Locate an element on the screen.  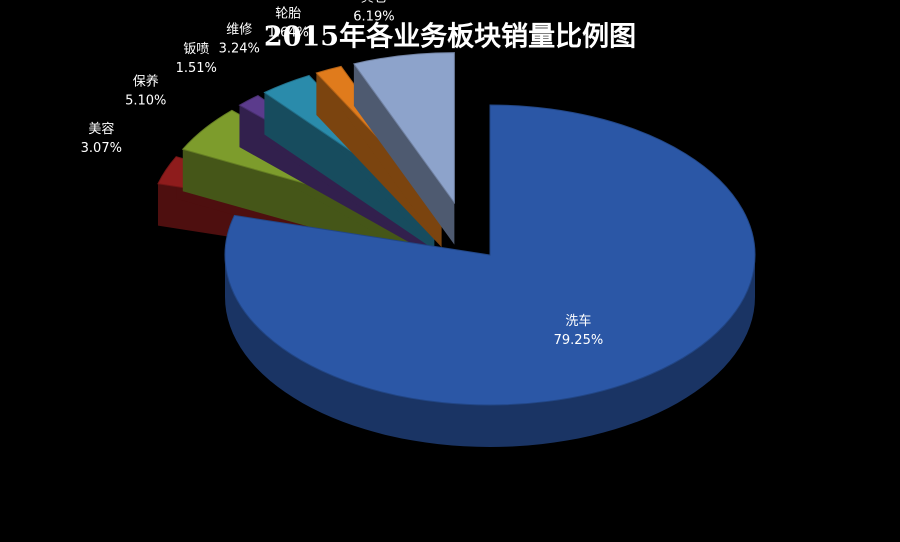
category-label: 其它 is located at coordinates (374, 2).